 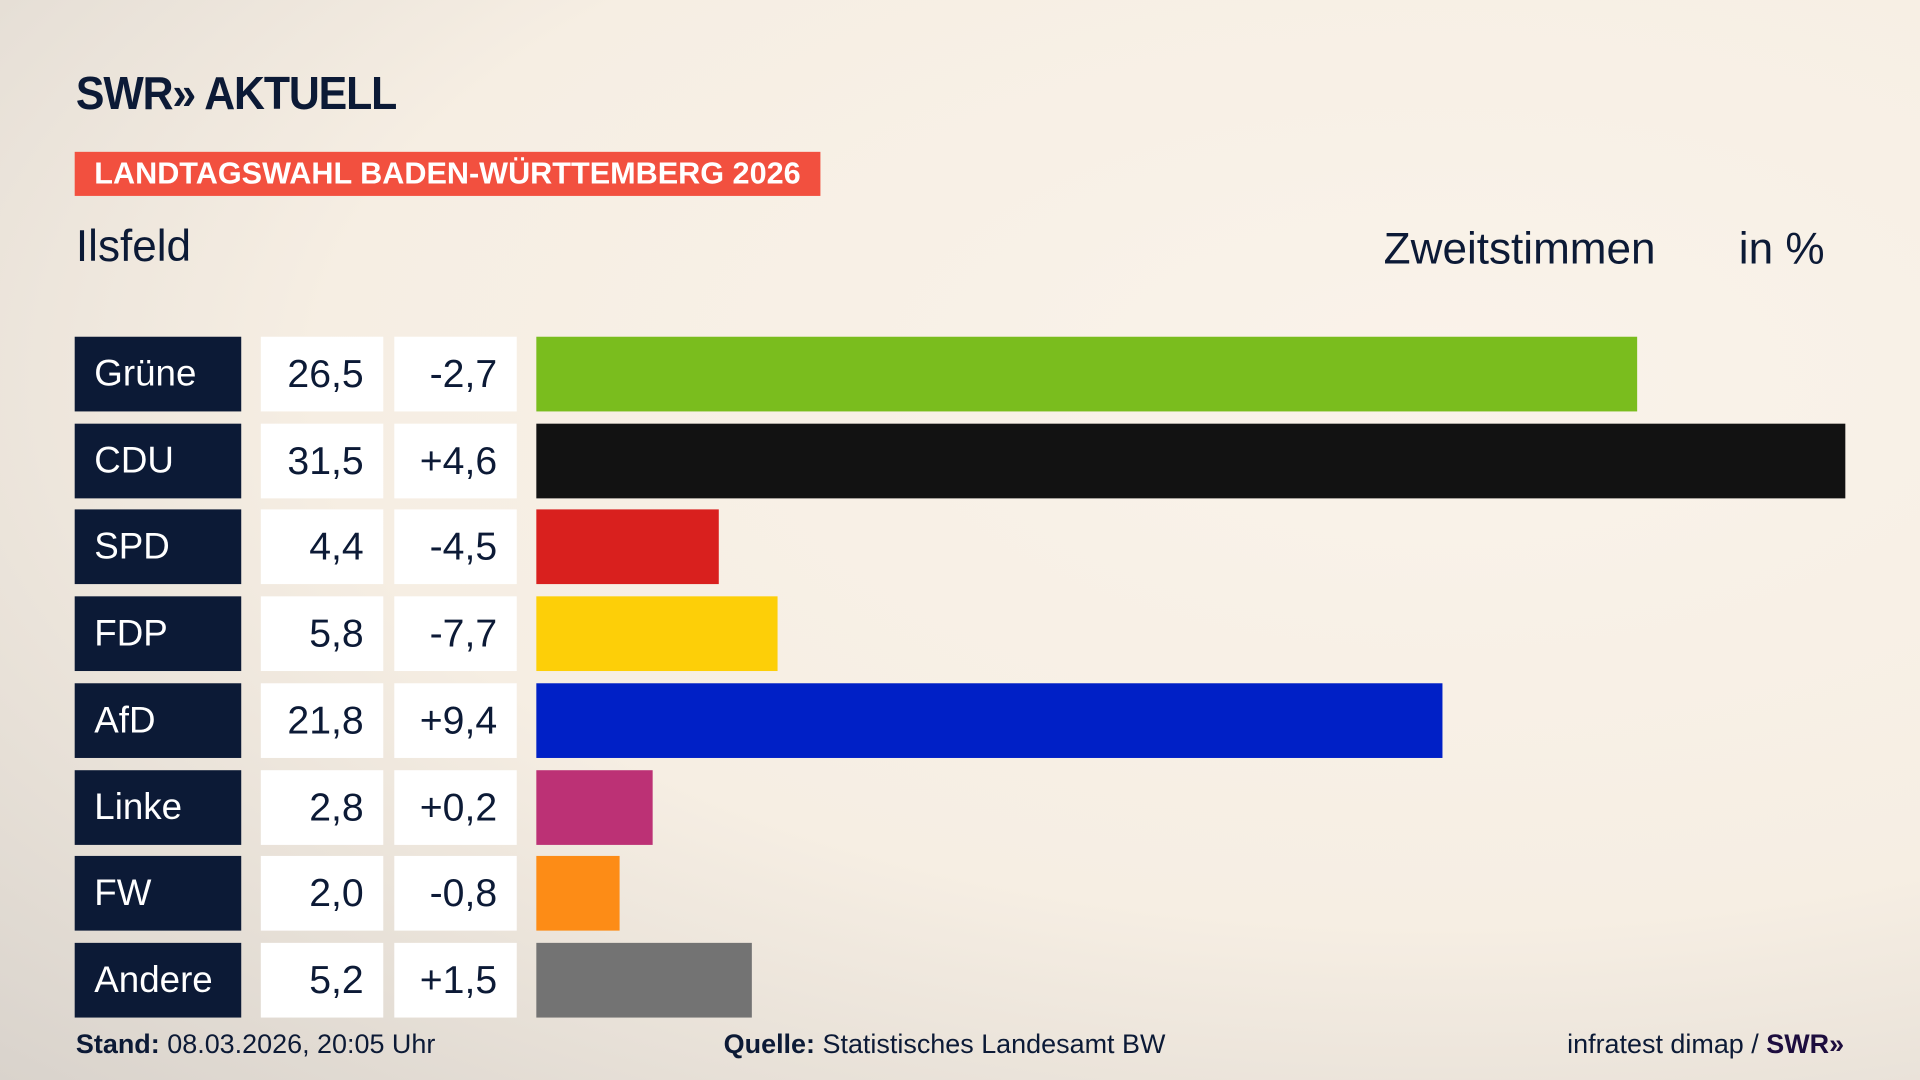 What do you see at coordinates (1781, 248) in the screenshot?
I see `unit-label: in %` at bounding box center [1781, 248].